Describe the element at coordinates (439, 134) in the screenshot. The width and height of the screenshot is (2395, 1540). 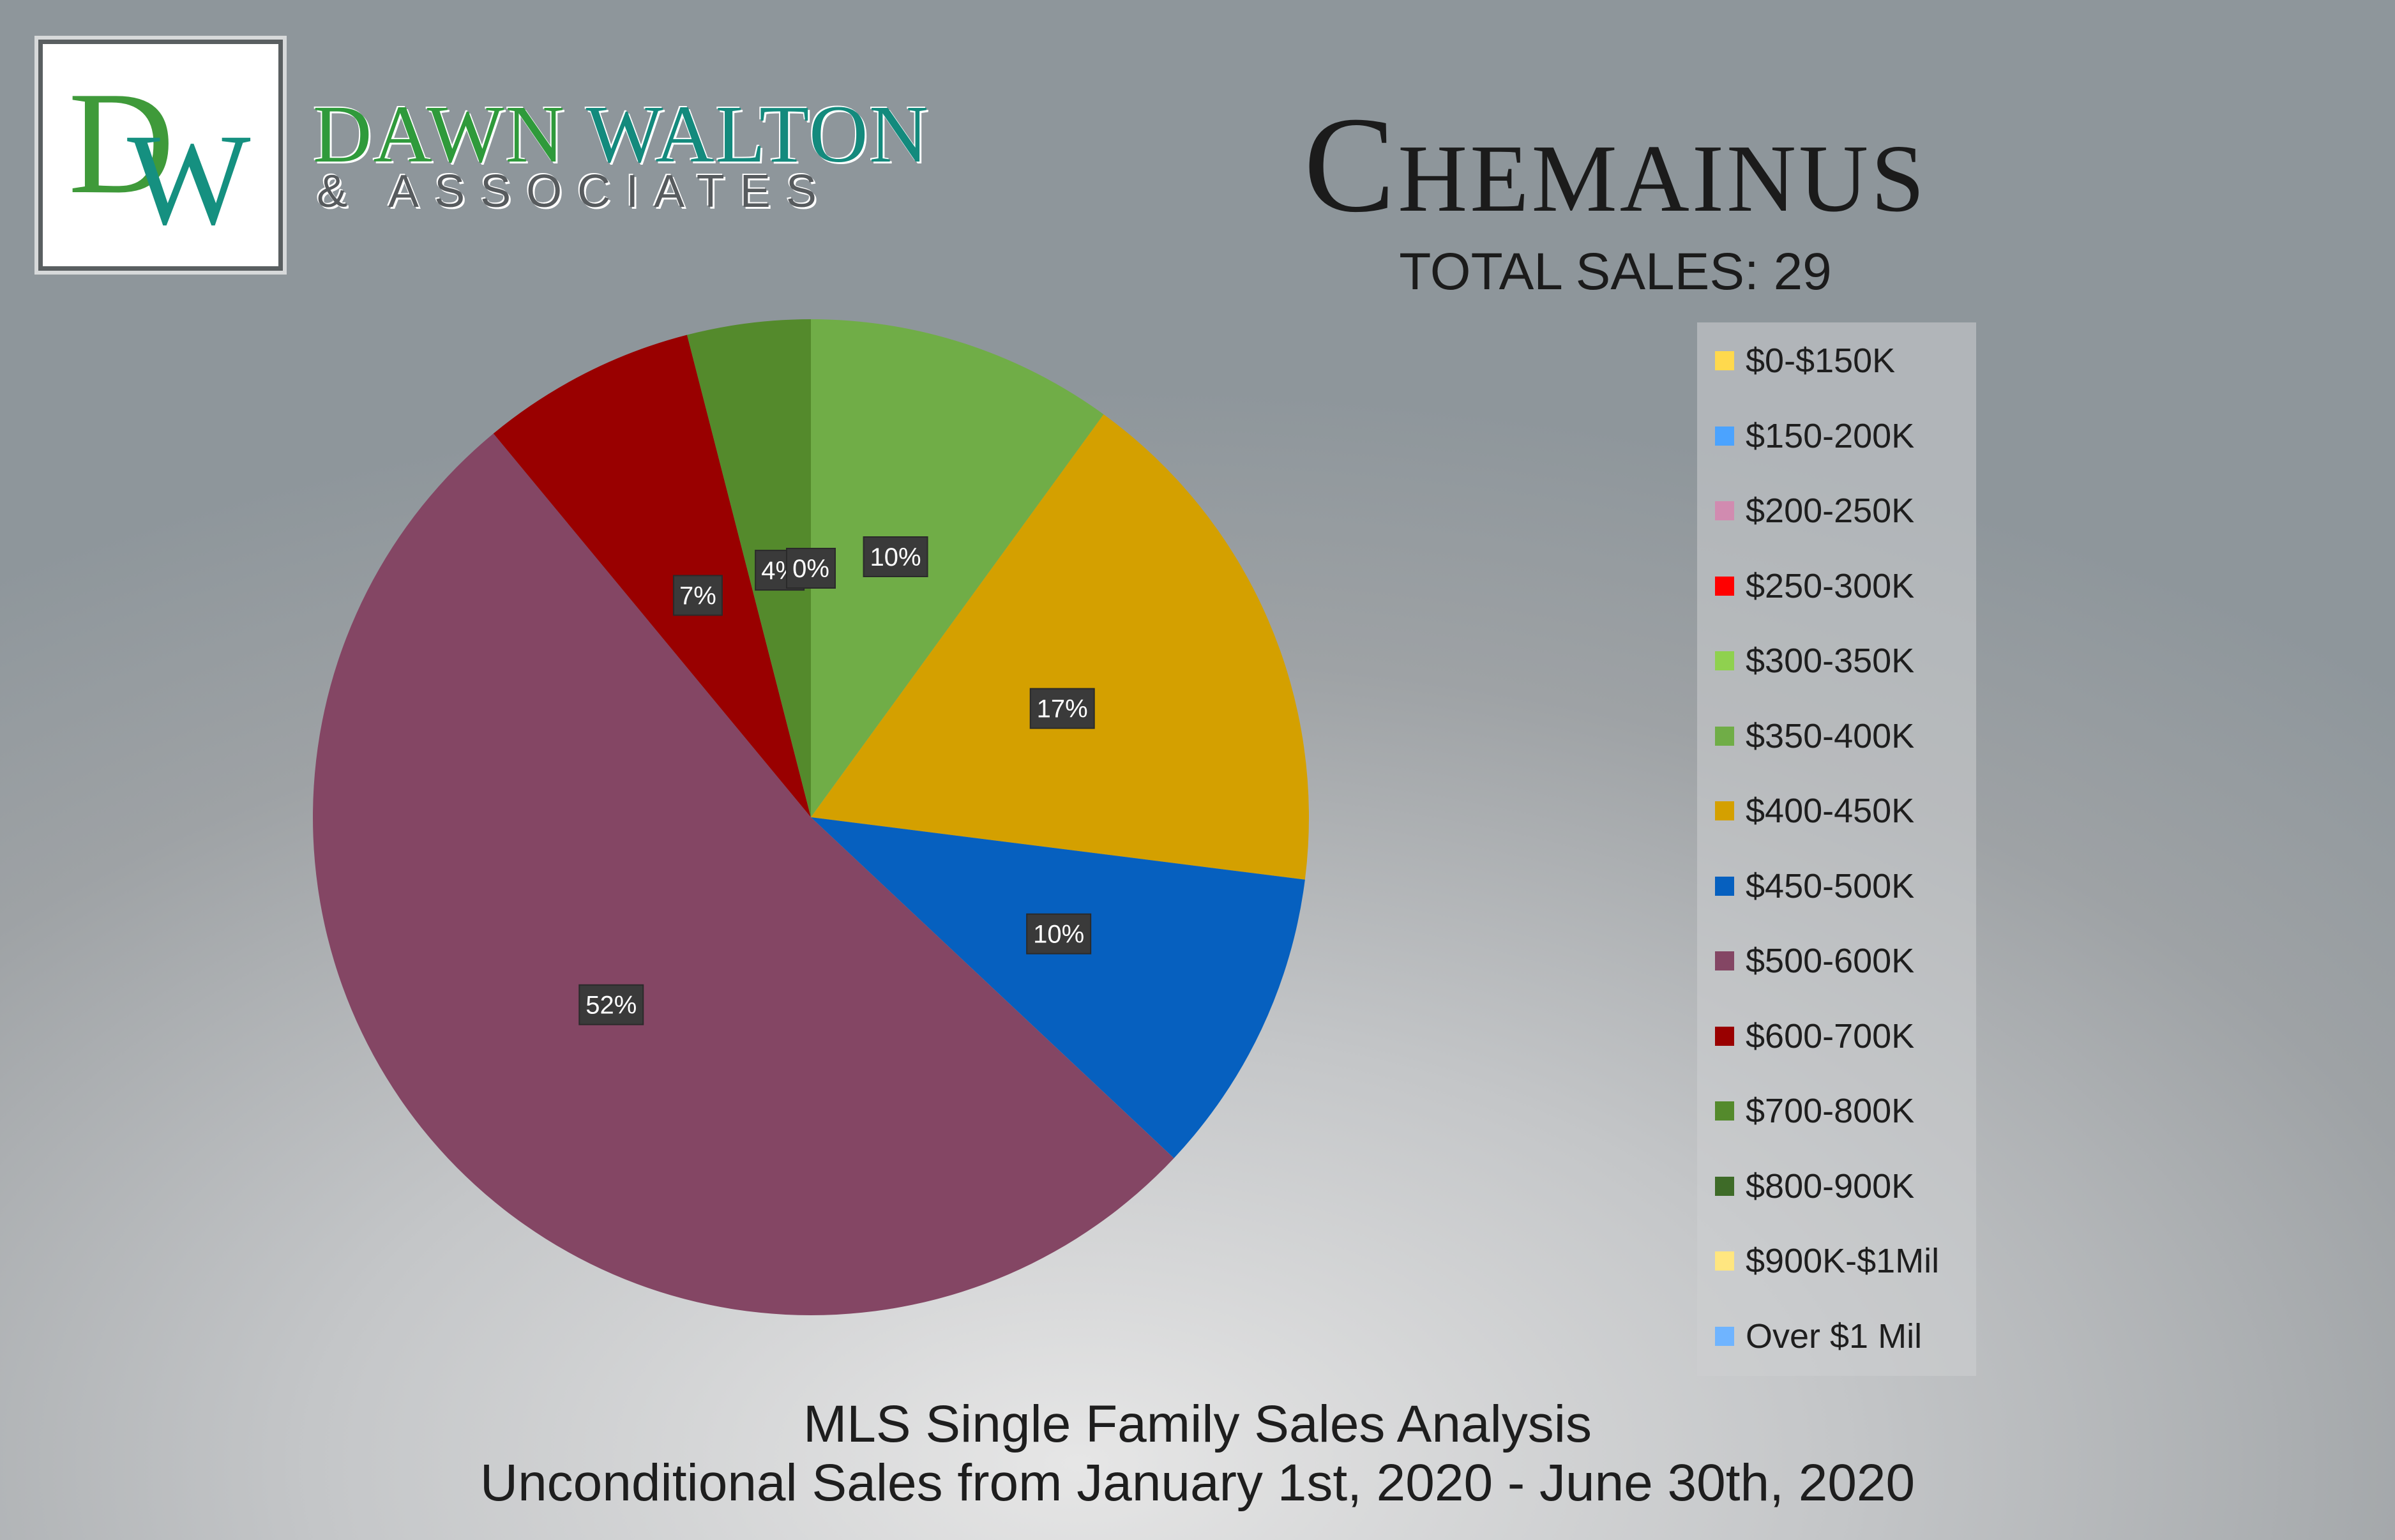
I see `brand-name-first: DAWN` at that location.